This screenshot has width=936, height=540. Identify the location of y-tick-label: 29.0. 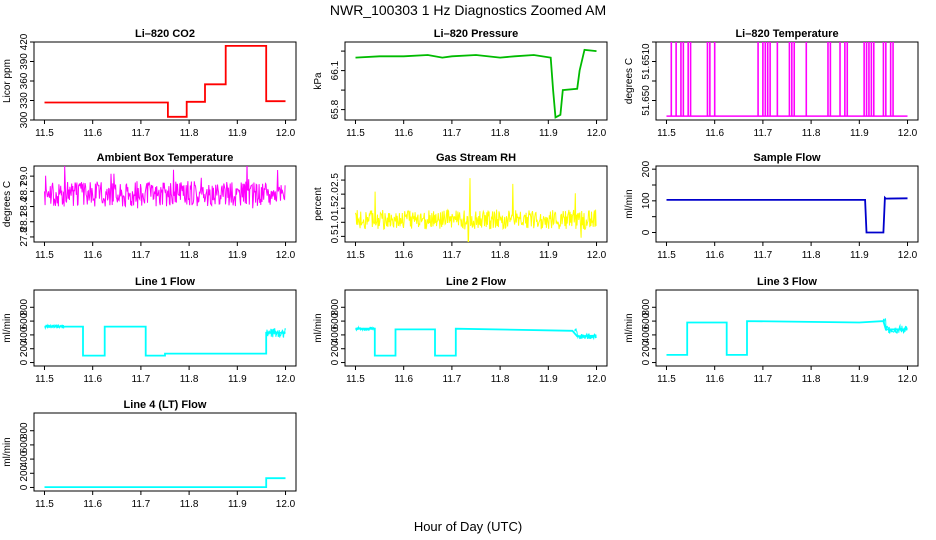
(24, 176).